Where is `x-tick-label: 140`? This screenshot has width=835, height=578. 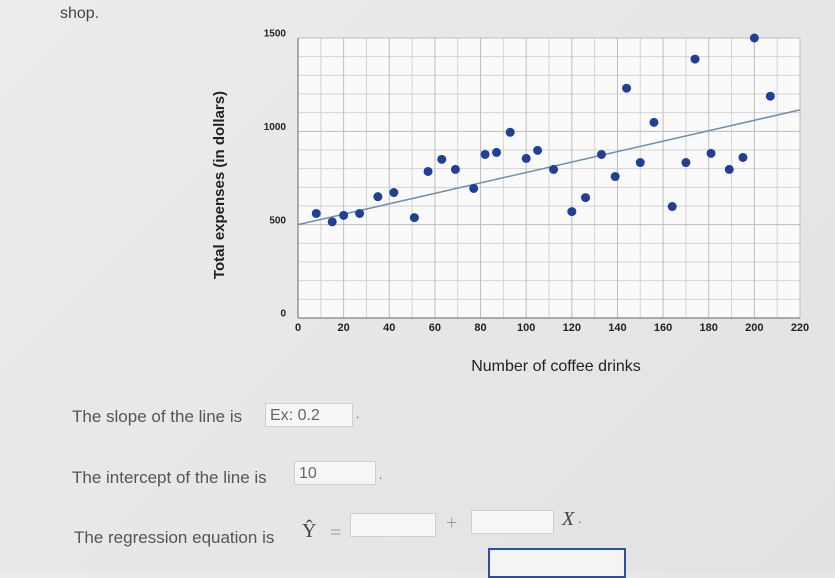
x-tick-label: 140 is located at coordinates (617, 328).